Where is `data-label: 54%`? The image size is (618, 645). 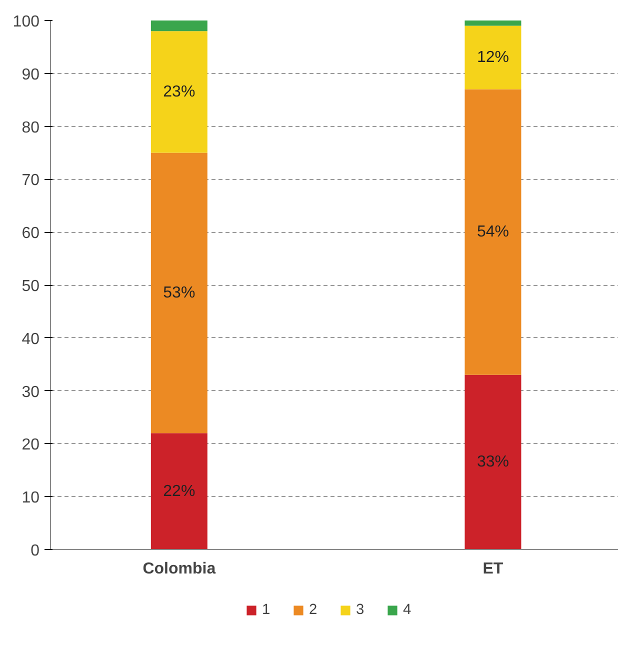
data-label: 54% is located at coordinates (492, 232).